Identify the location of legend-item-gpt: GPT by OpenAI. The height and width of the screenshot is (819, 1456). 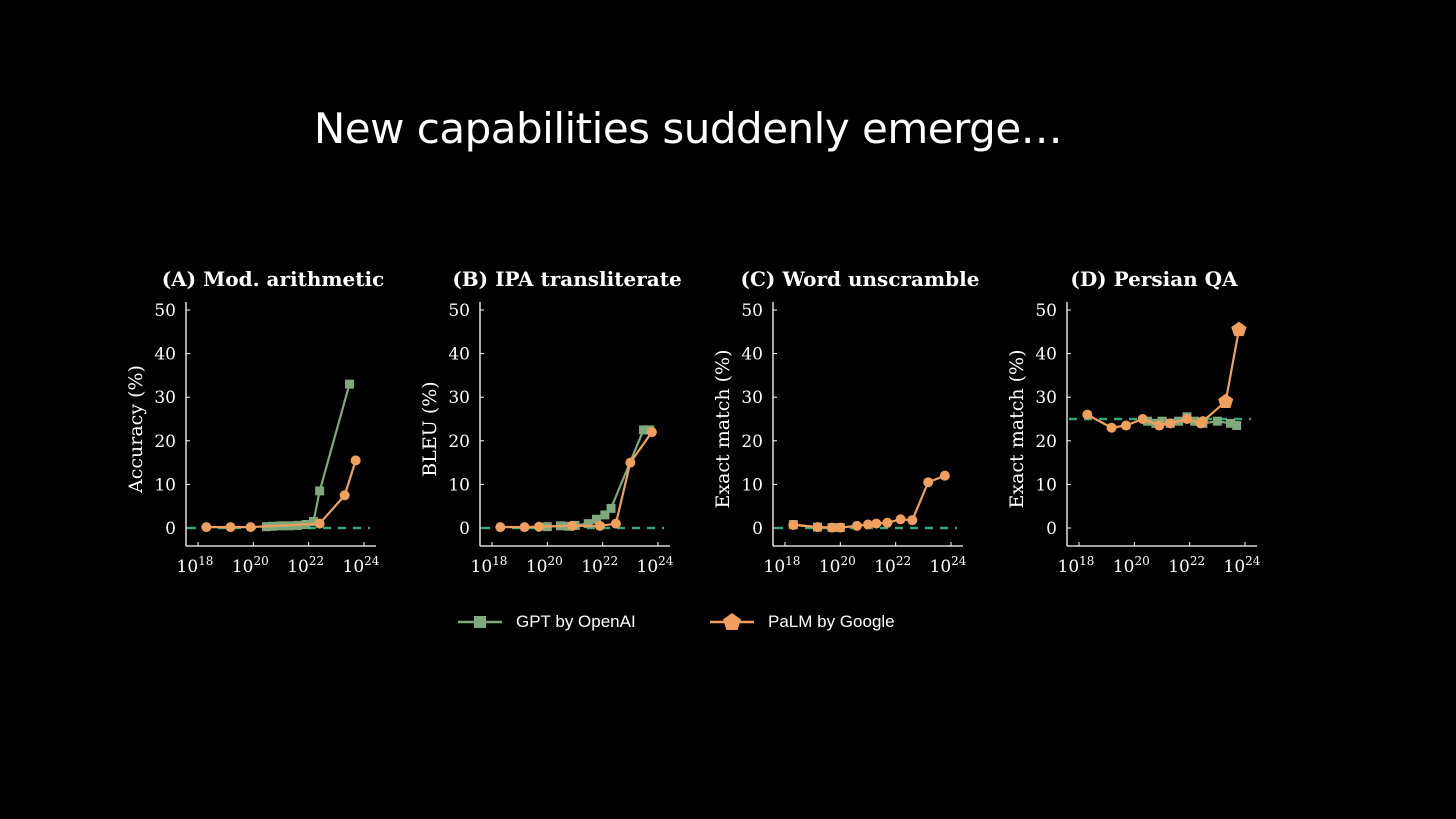
(547, 622).